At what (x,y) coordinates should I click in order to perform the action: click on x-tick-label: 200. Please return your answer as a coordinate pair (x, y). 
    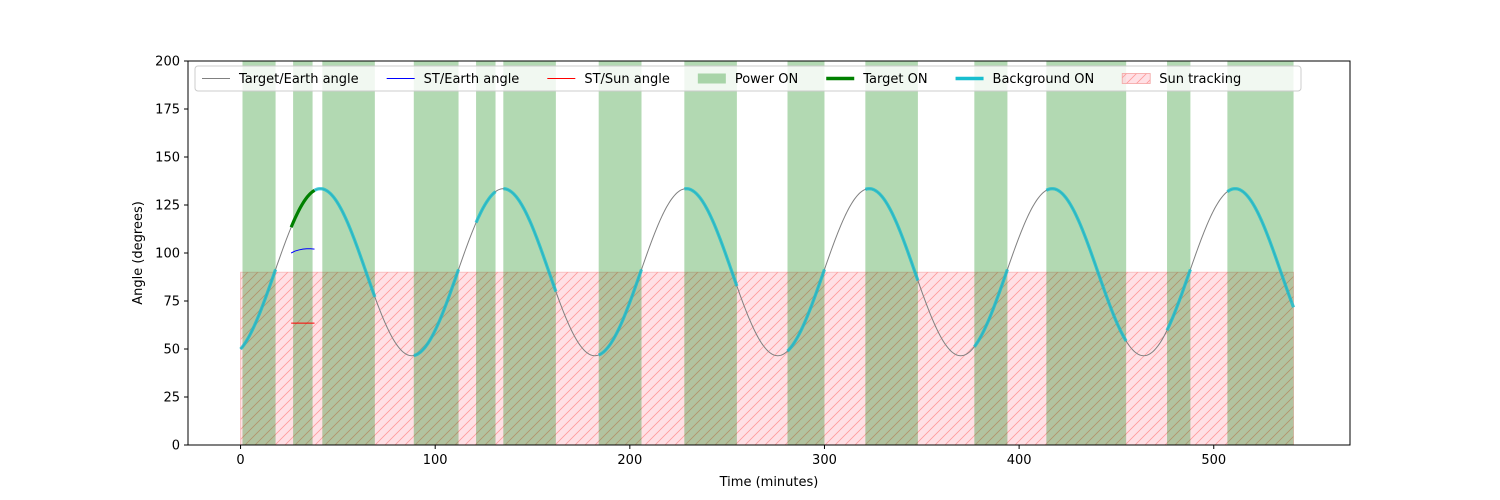
    Looking at the image, I should click on (629, 460).